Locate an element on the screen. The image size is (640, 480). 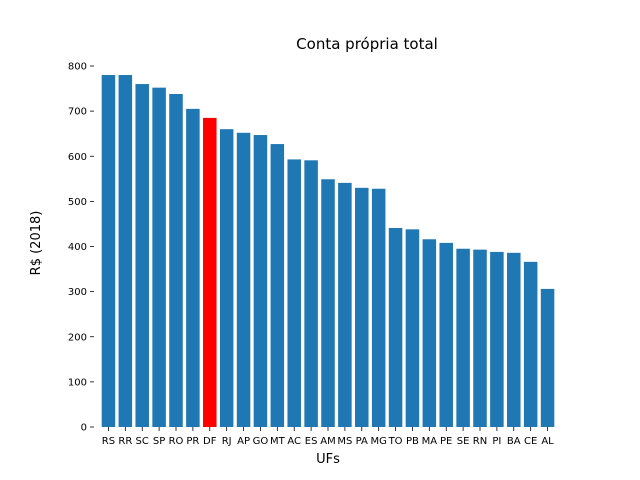
bar-se is located at coordinates (463, 337).